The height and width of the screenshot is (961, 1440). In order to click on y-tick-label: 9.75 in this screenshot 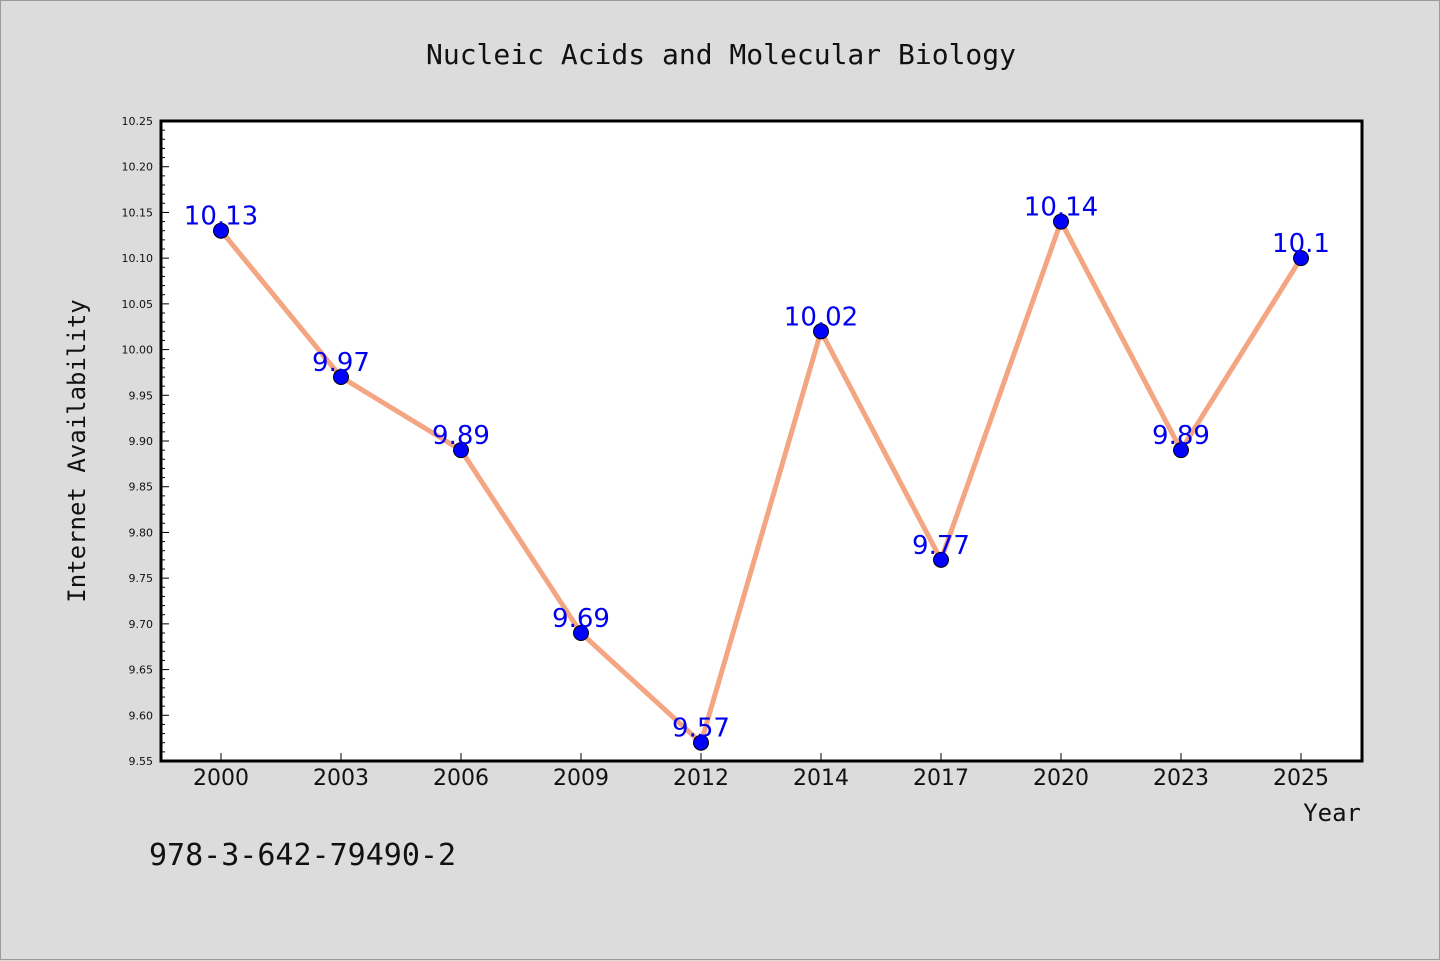, I will do `click(141, 578)`.